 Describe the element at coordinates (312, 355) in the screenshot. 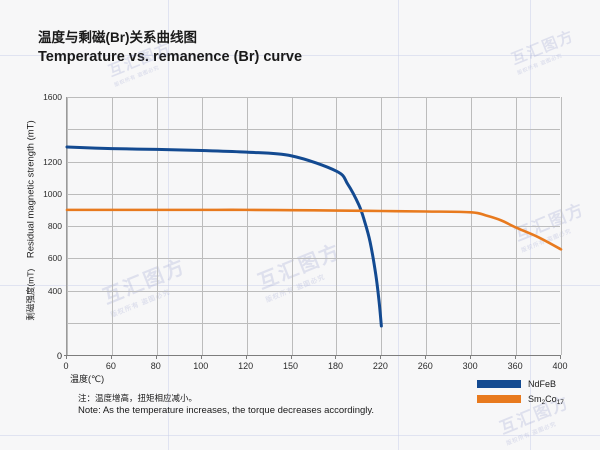

I see `x-axis-line` at that location.